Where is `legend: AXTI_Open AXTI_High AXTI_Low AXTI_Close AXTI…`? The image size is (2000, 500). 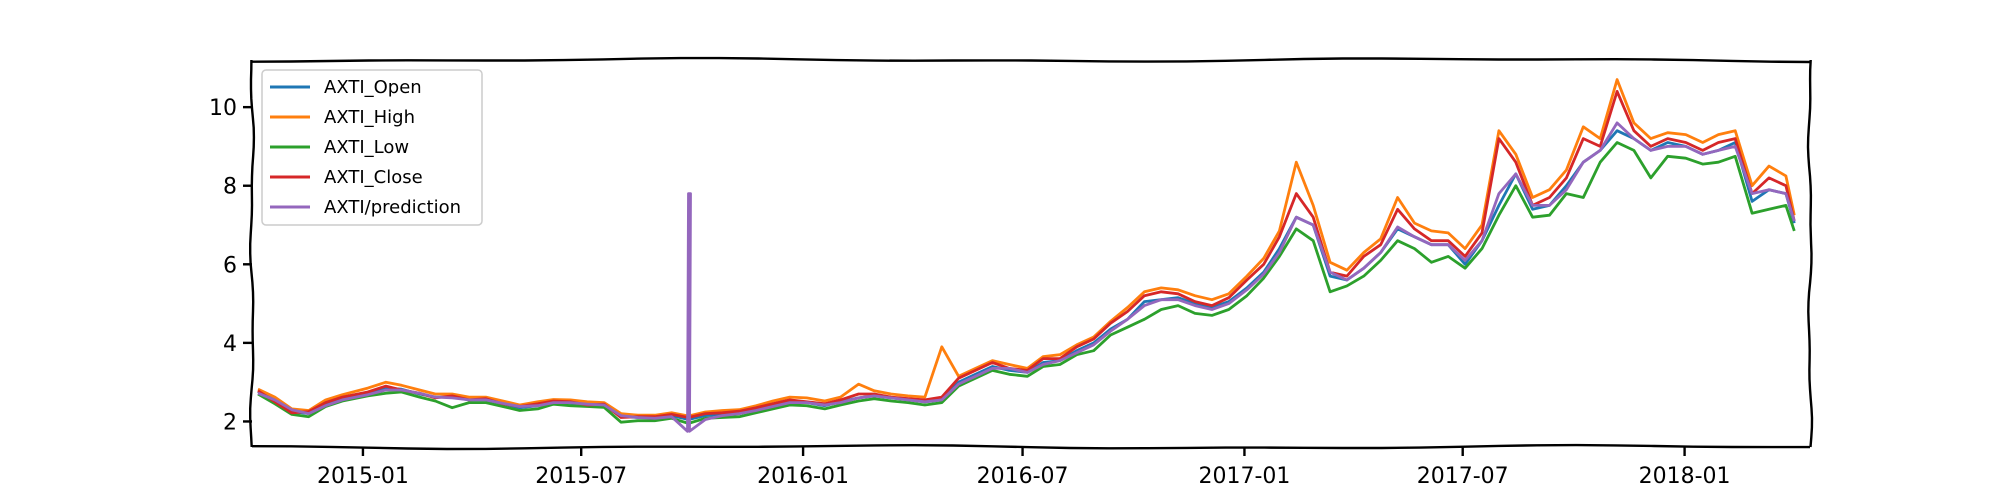
legend: AXTI_Open AXTI_High AXTI_Low AXTI_Close AXTI… is located at coordinates (372, 147).